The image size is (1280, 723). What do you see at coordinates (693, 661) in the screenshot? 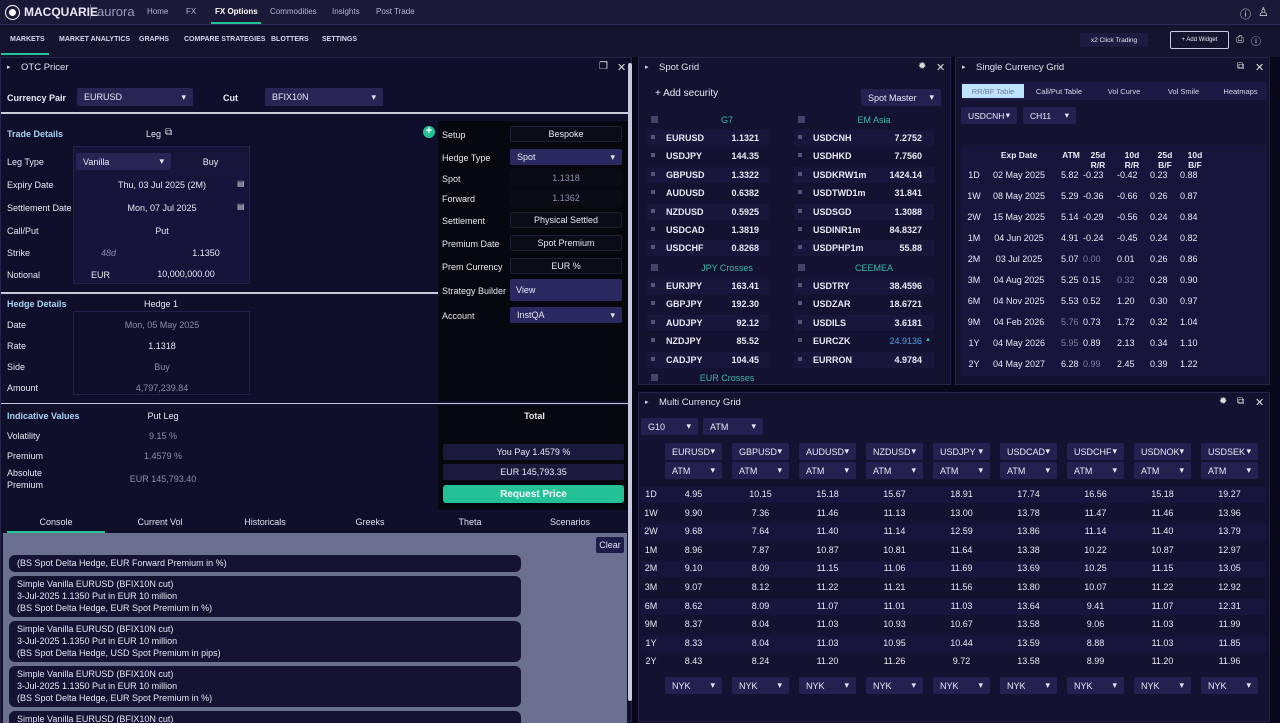
I see `grid-cell: 8.43` at bounding box center [693, 661].